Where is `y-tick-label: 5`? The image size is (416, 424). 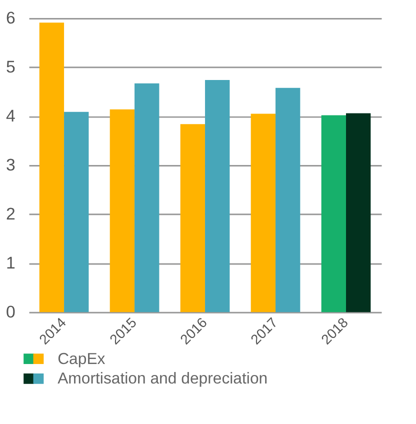 y-tick-label: 5 is located at coordinates (11, 67).